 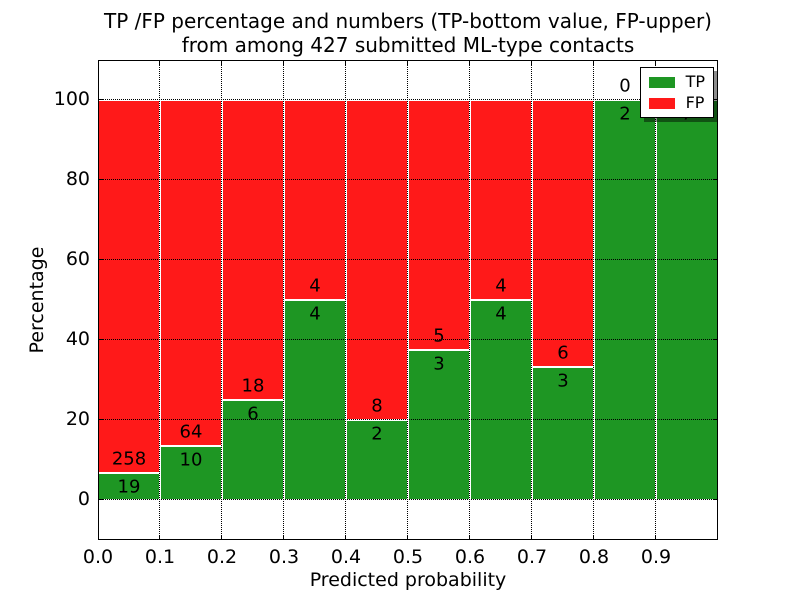 I want to click on x-tick-label: 0.2, so click(x=222, y=557).